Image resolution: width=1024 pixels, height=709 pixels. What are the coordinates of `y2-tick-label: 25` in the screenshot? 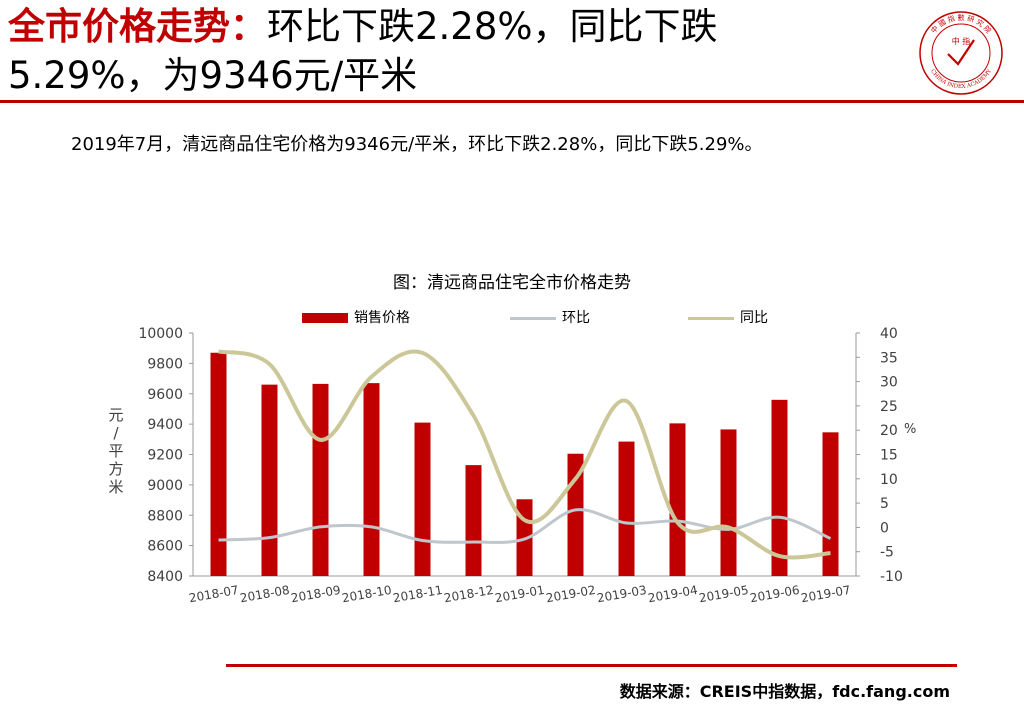 It's located at (889, 407).